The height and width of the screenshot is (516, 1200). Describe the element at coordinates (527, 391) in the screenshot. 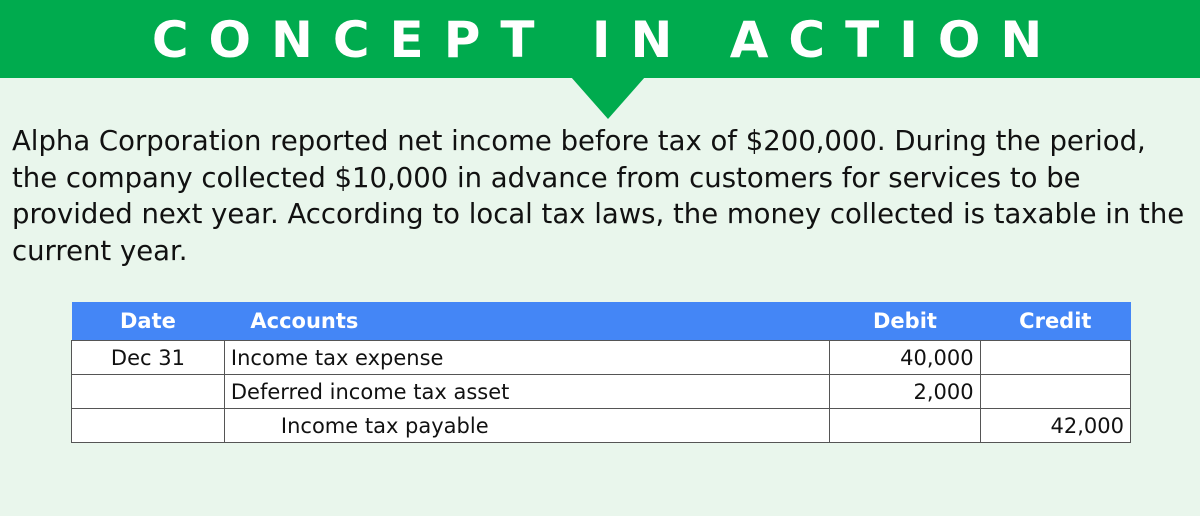

I see `cell-account: Deferred income tax asset` at that location.